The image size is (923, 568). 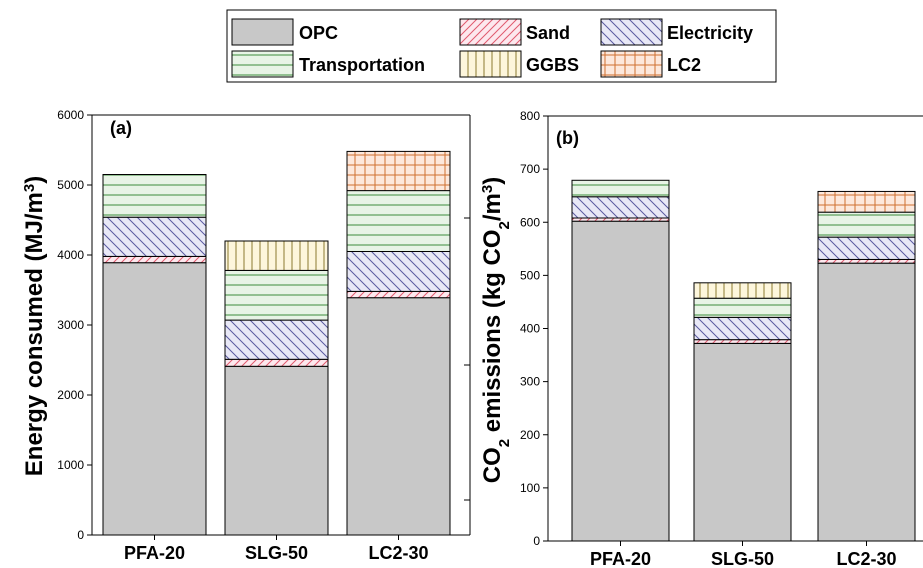 I want to click on legend-label-electricity: Electricity, so click(x=710, y=33).